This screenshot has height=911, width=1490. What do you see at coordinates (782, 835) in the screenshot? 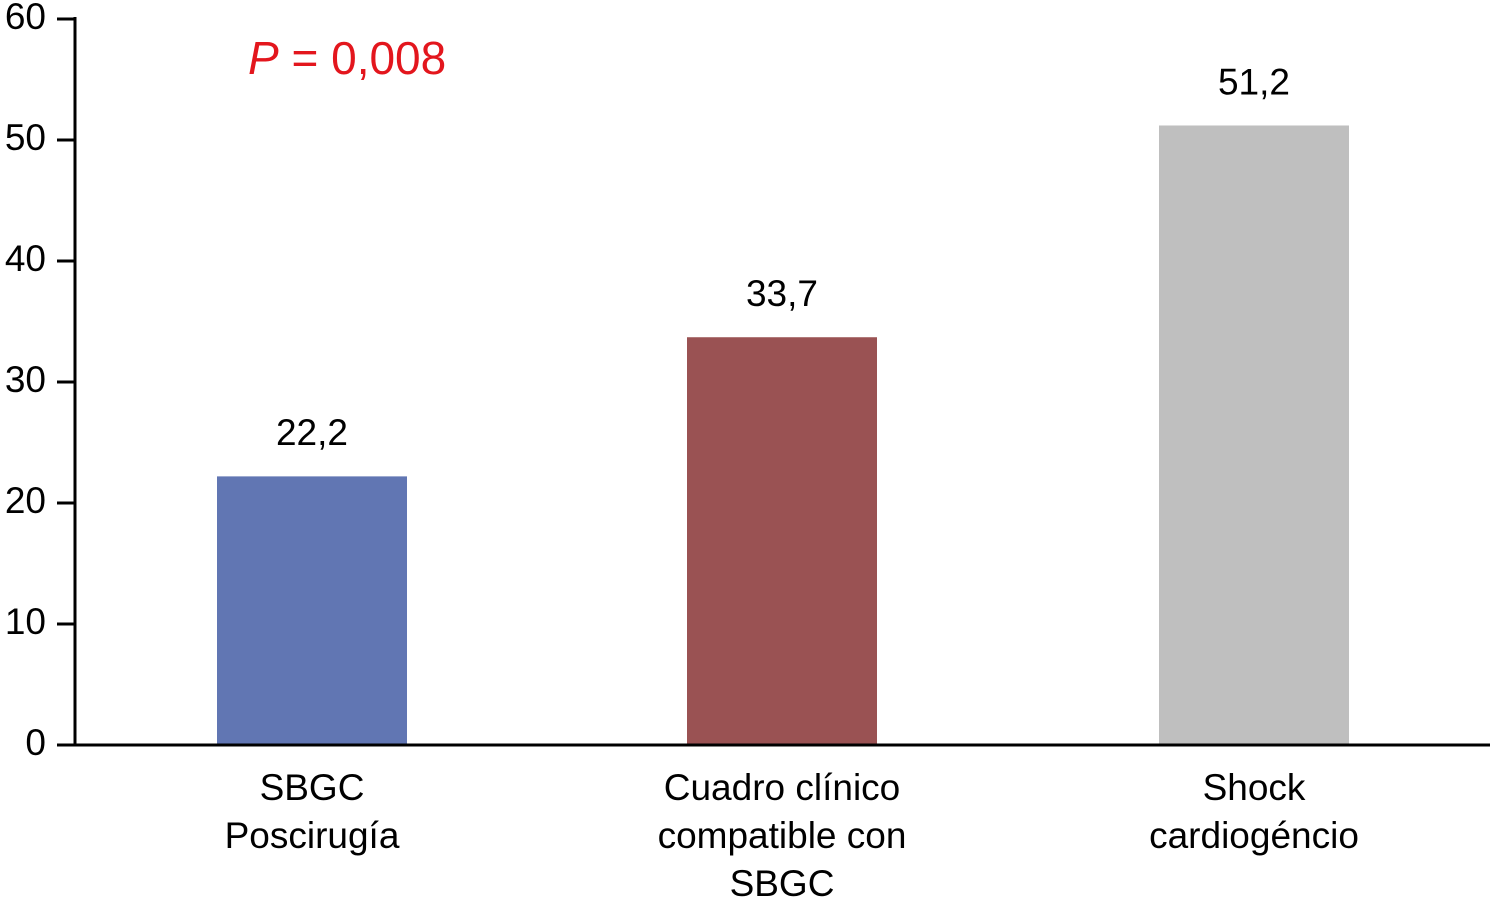
I see `x-tick-label: compatible con` at bounding box center [782, 835].